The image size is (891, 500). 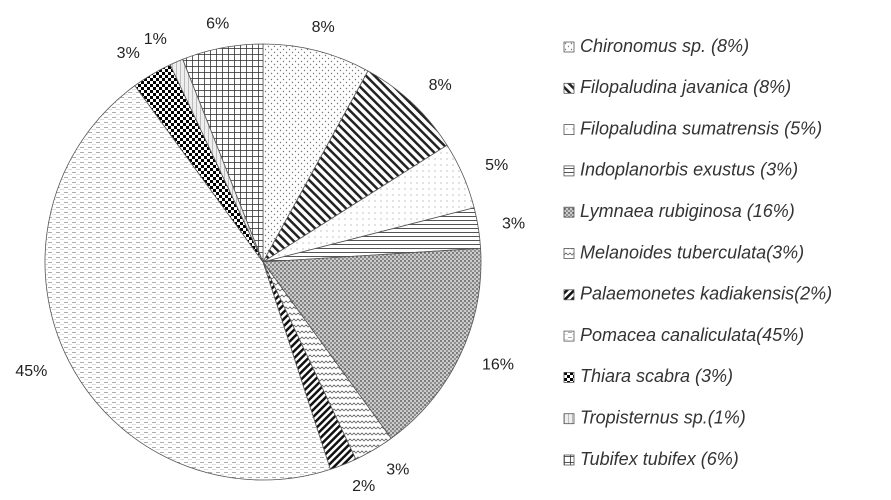 I want to click on legend-label: Thiara scabra (3%), so click(x=656, y=376).